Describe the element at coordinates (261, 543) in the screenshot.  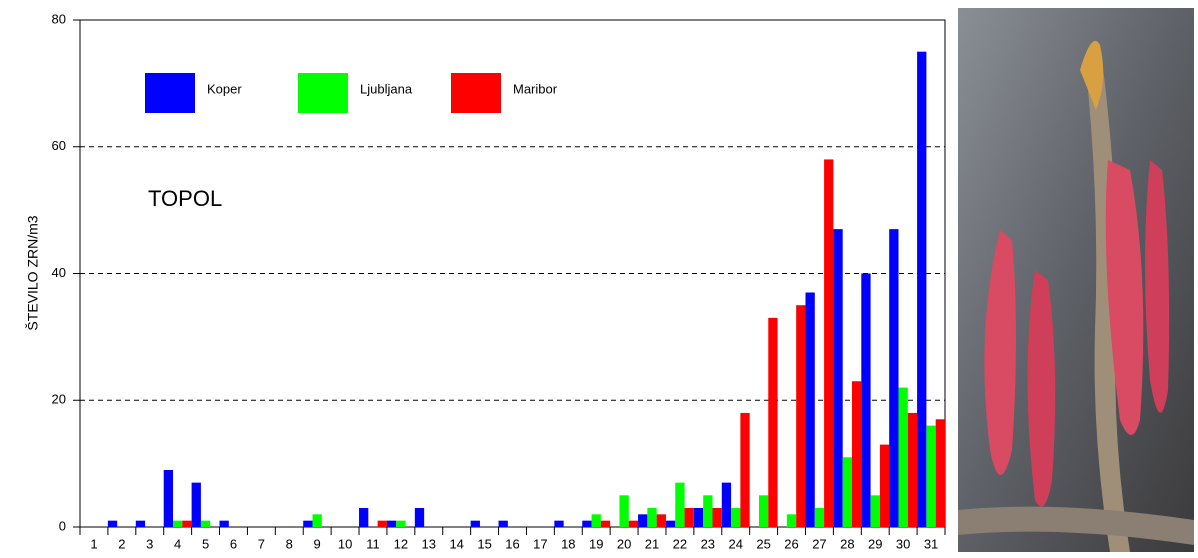
I see `x-tick-label: 7` at that location.